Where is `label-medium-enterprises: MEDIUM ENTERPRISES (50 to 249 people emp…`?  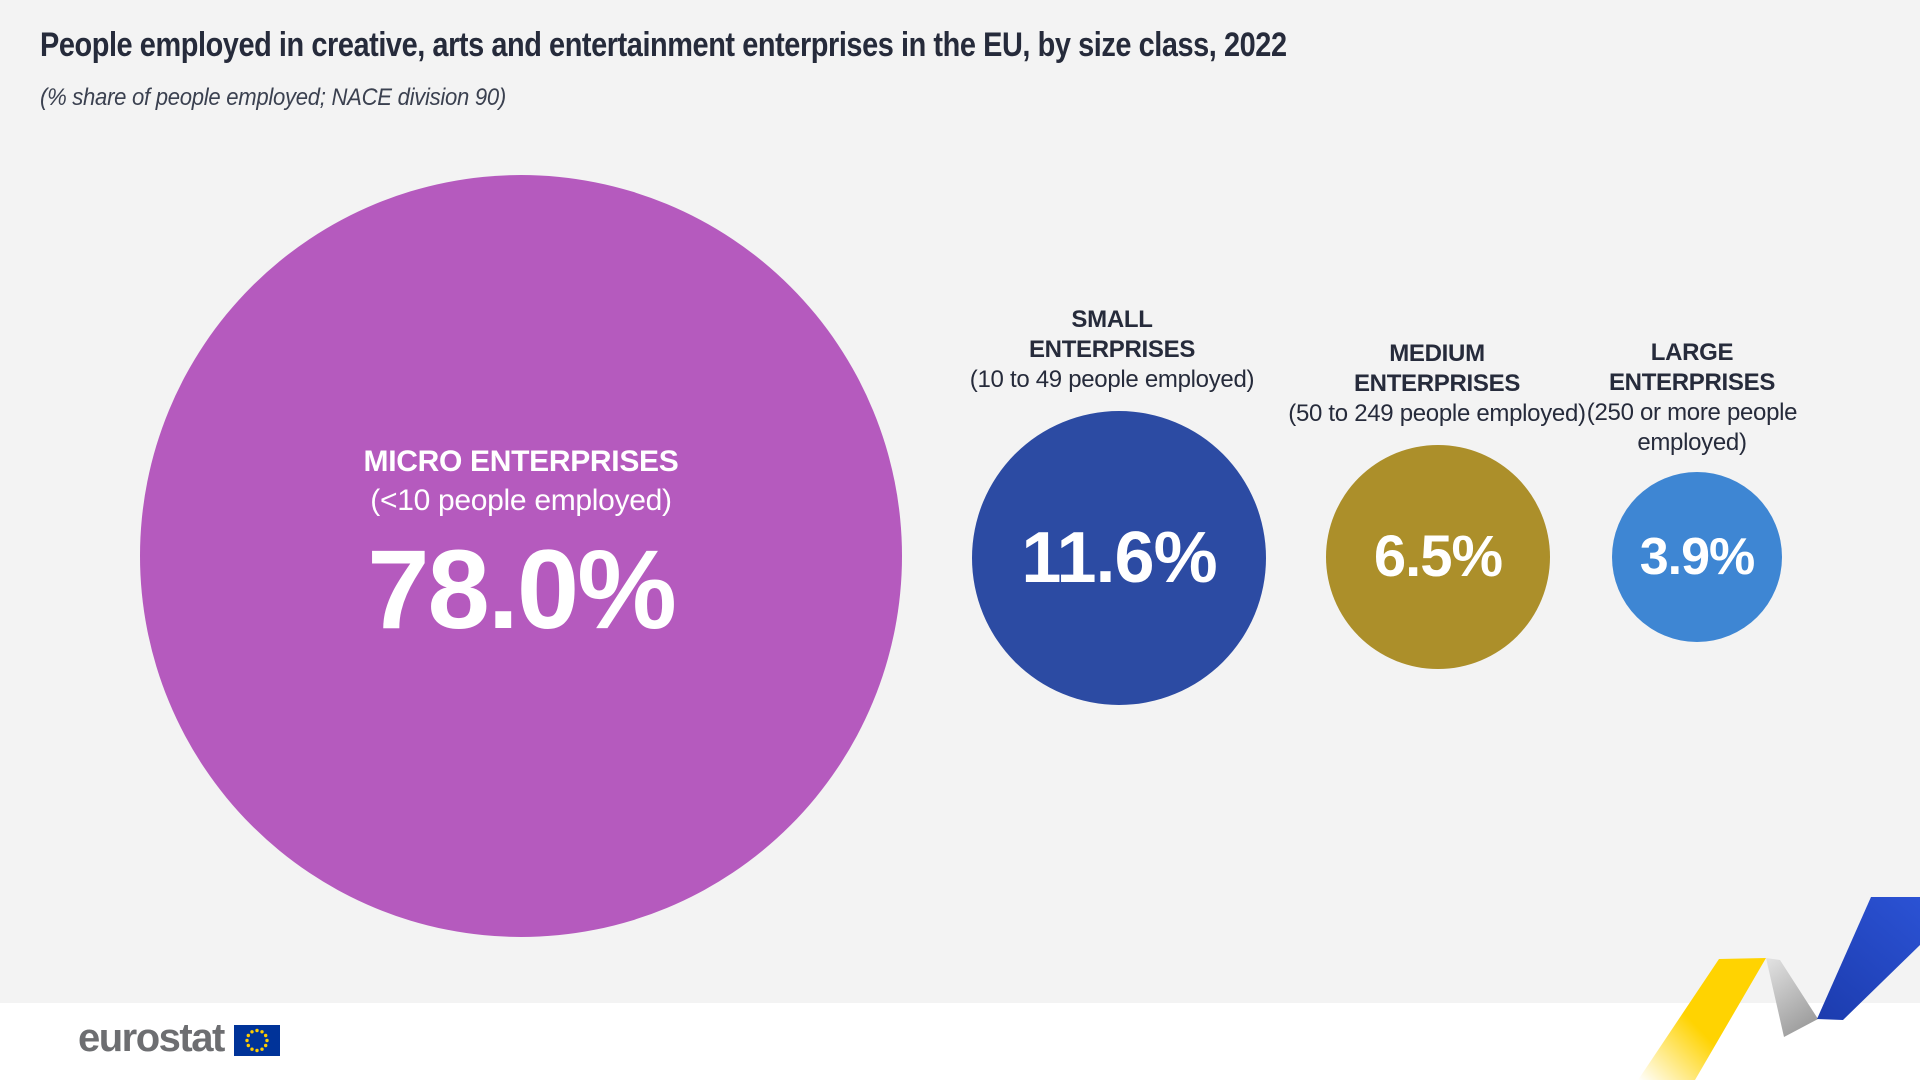 label-medium-enterprises: MEDIUM ENTERPRISES (50 to 249 people emp… is located at coordinates (1437, 384).